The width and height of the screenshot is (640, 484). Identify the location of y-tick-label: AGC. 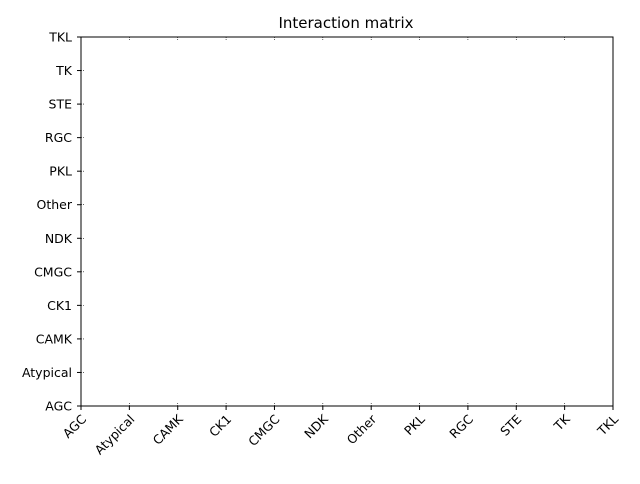
(58, 406).